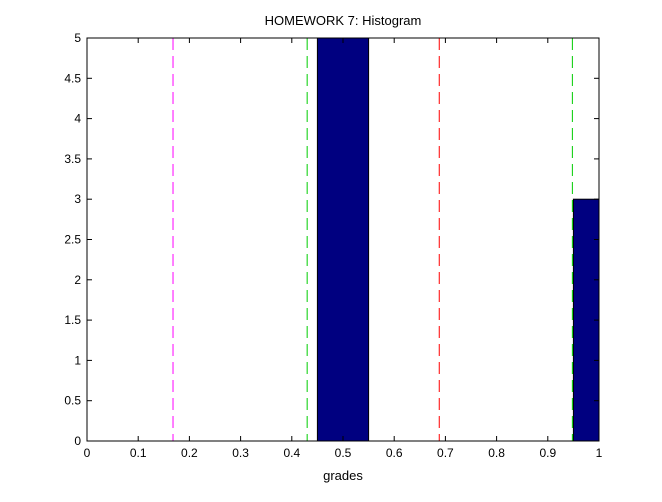  What do you see at coordinates (77, 199) in the screenshot?
I see `y-tick-label: 3` at bounding box center [77, 199].